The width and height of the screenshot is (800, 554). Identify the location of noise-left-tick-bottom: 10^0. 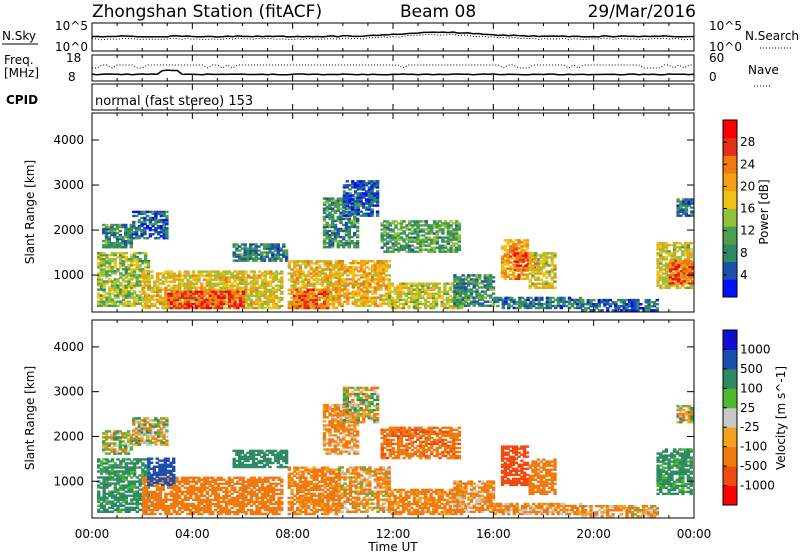
(71, 47).